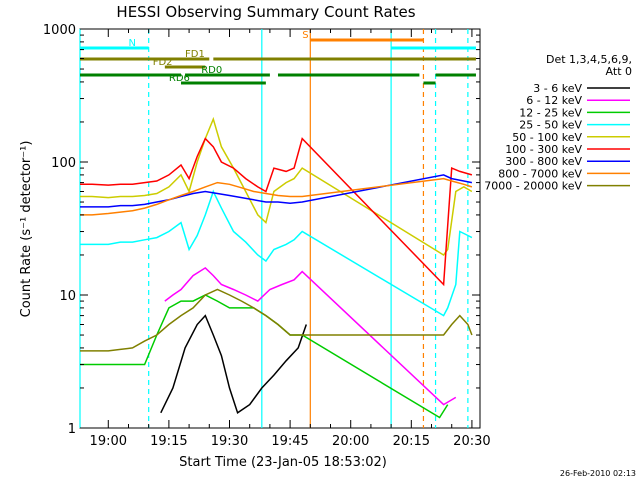 This screenshot has height=480, width=640. What do you see at coordinates (234, 364) in the screenshot?
I see `series-3-6-kev` at bounding box center [234, 364].